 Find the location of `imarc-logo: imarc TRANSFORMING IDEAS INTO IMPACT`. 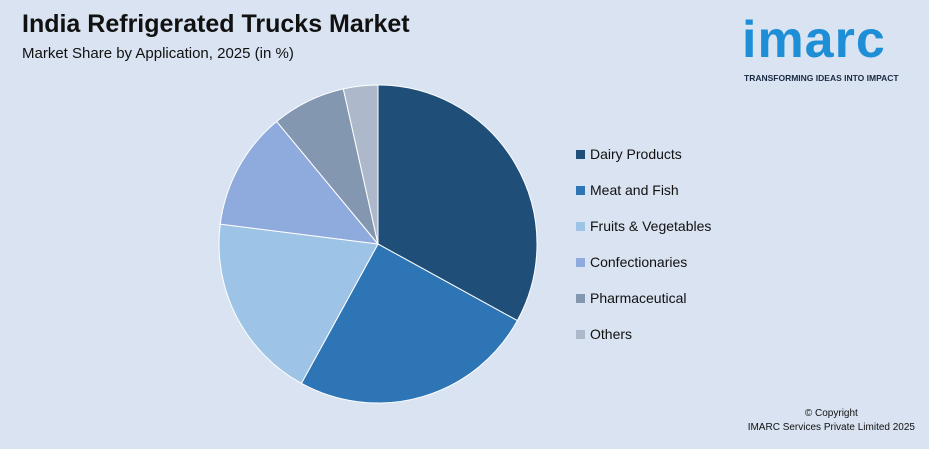

imarc-logo: imarc TRANSFORMING IDEAS INTO IMPACT is located at coordinates (832, 48).